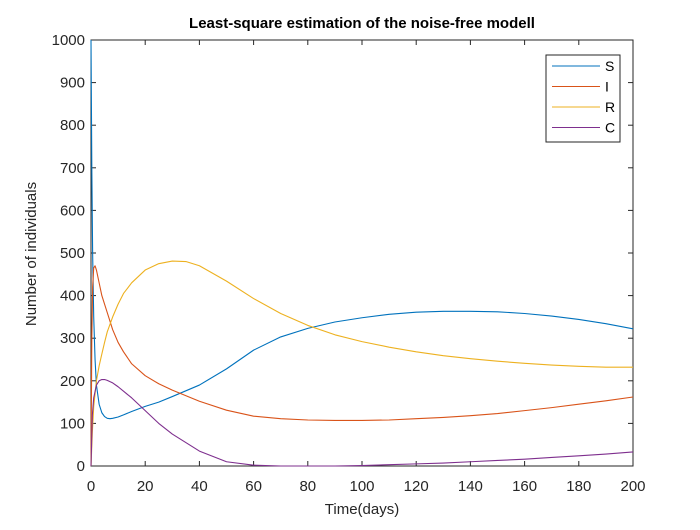 The width and height of the screenshot is (700, 530). I want to click on x-tick-label: 100, so click(361, 486).